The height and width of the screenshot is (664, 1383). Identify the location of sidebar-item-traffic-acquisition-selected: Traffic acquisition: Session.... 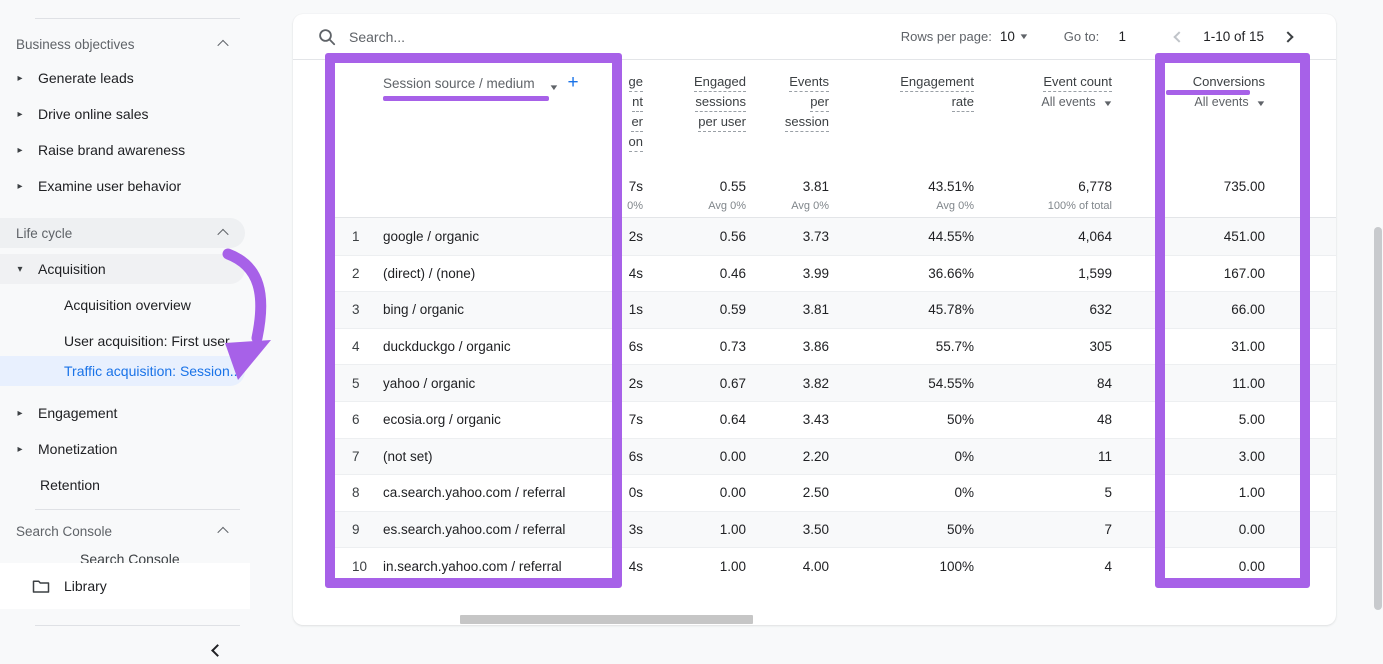
(122, 371).